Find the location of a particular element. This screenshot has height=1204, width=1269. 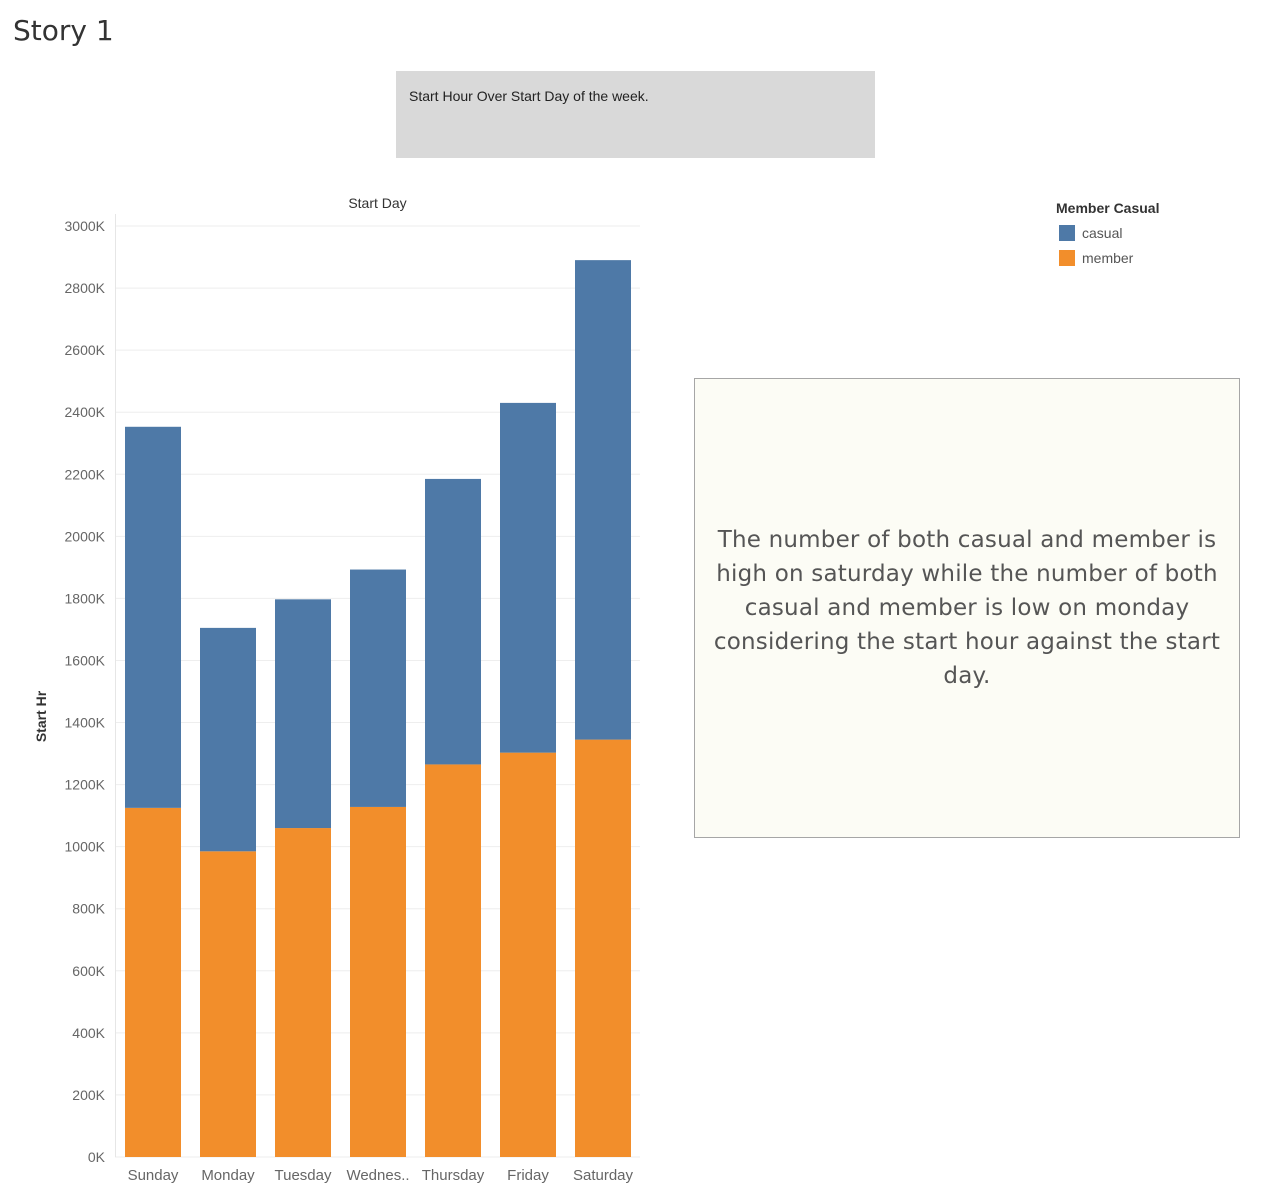

x-tick-label: Thursday is located at coordinates (453, 1175).